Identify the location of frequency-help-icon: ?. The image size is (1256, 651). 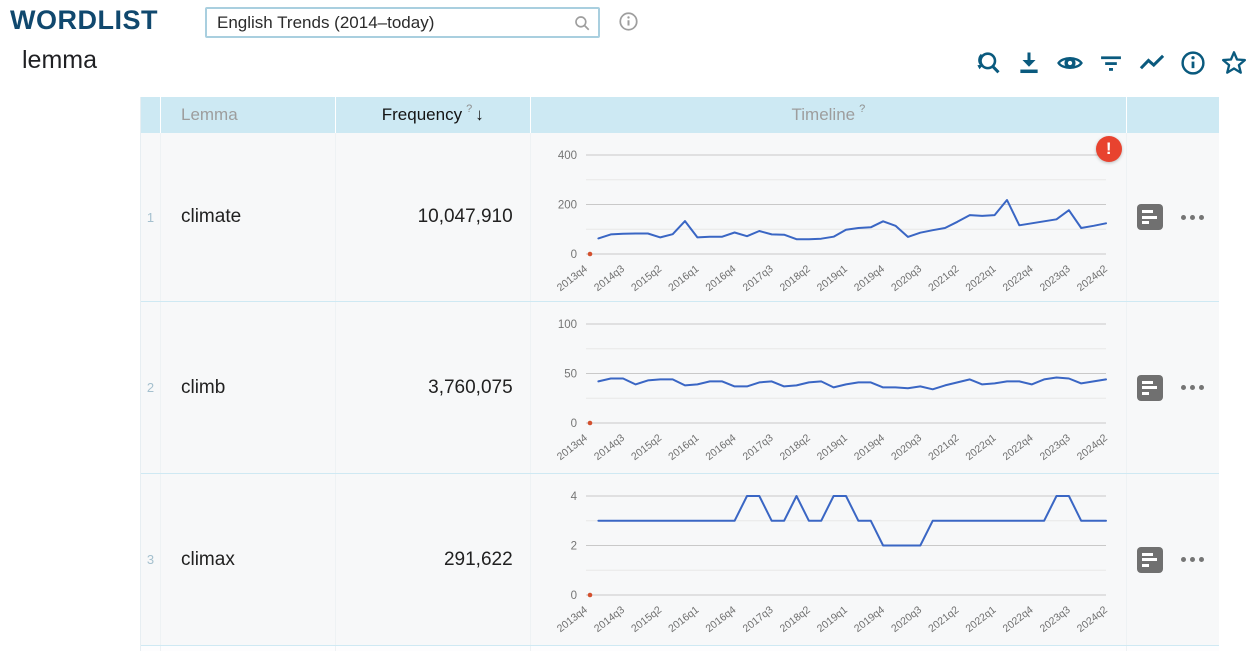
(469, 109).